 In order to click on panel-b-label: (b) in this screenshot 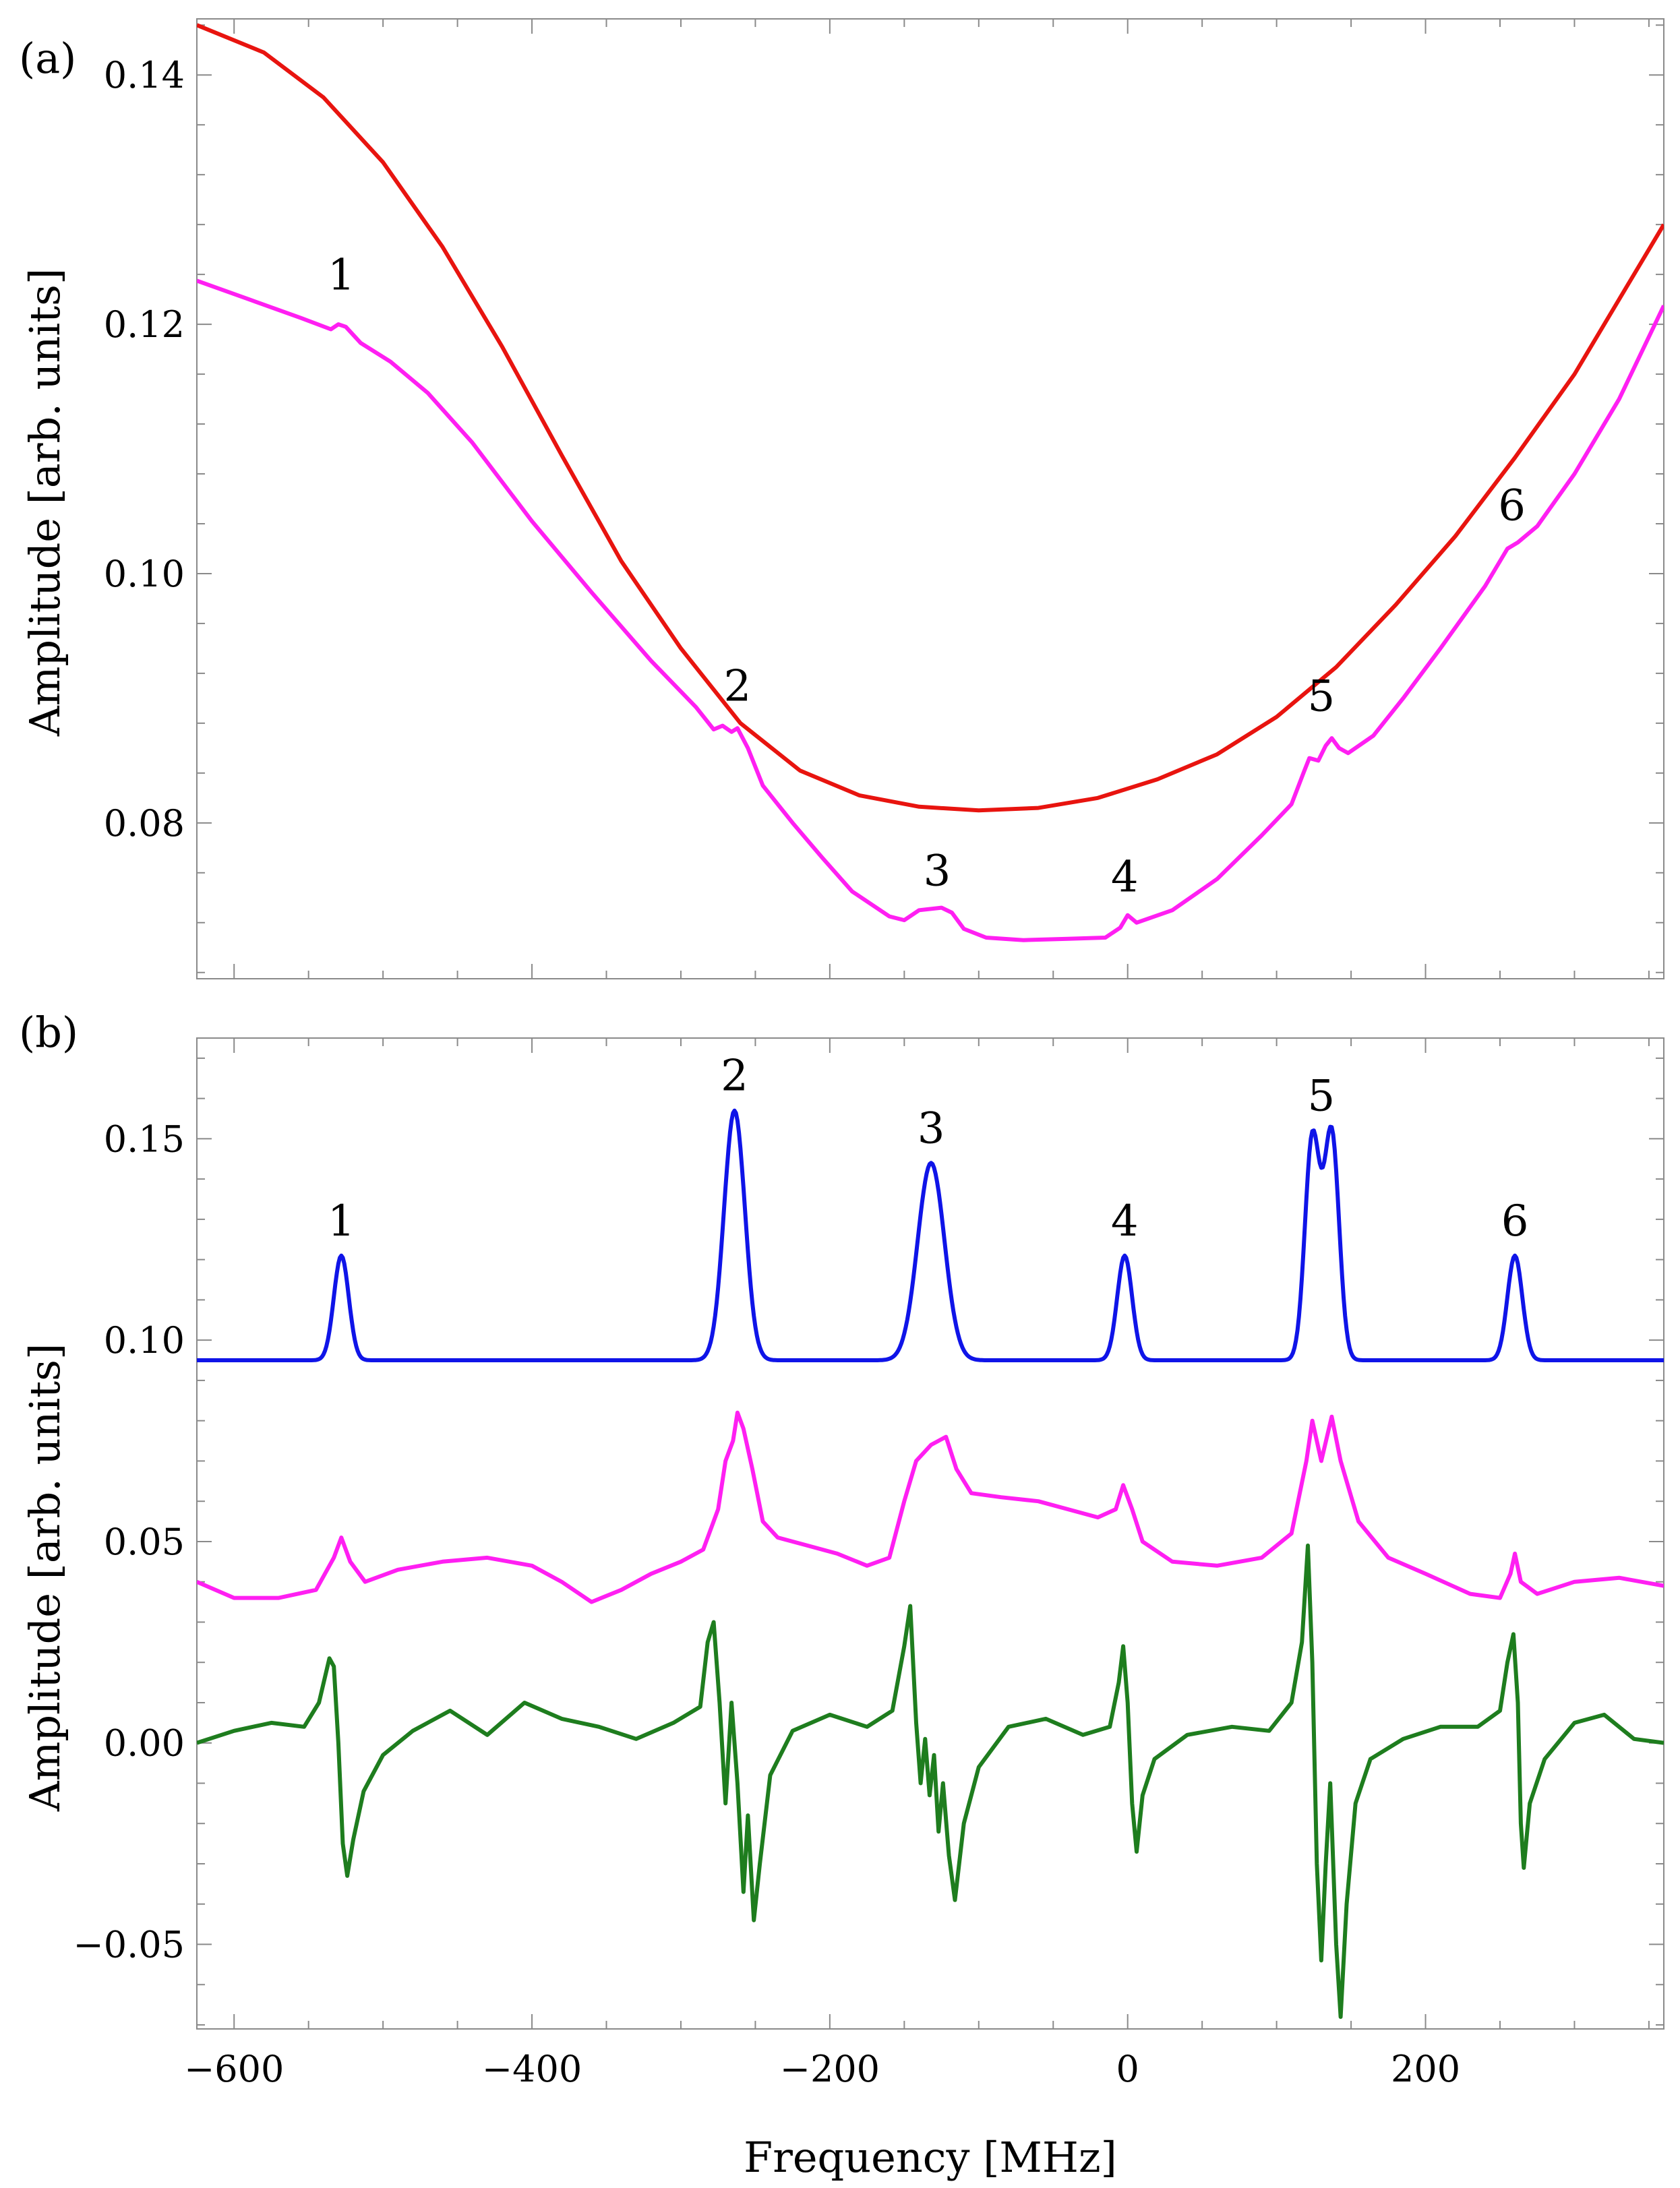, I will do `click(48, 1032)`.